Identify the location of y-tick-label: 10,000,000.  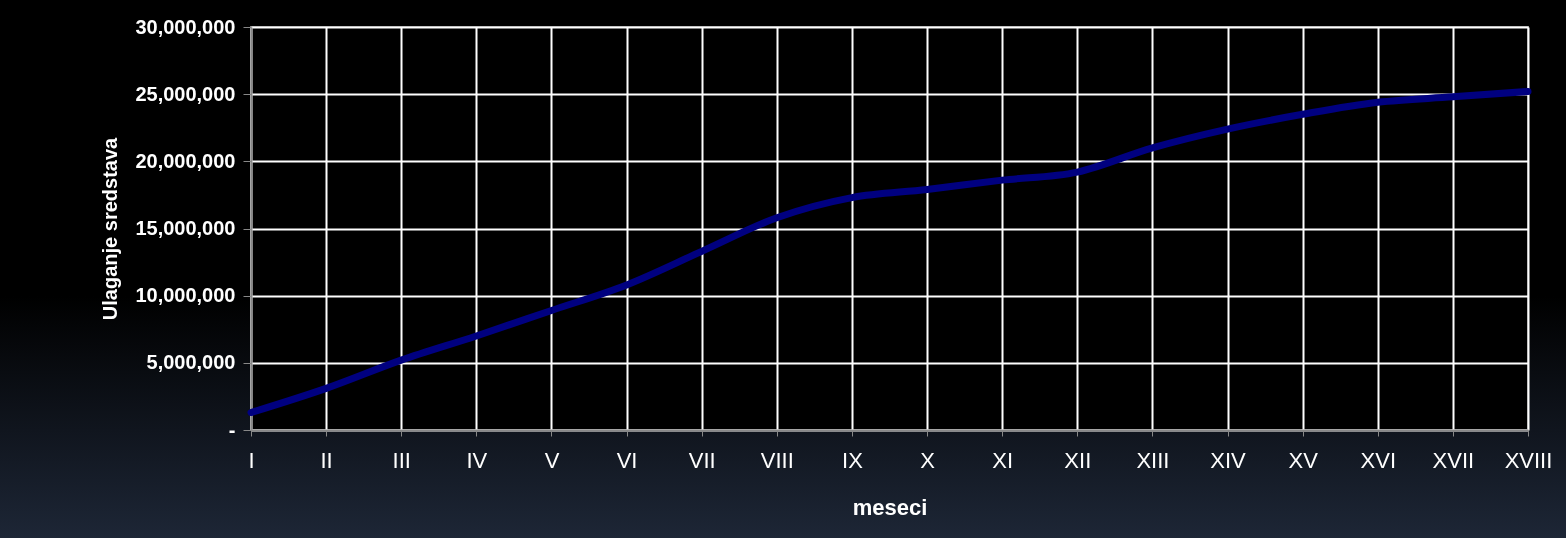
(185, 295).